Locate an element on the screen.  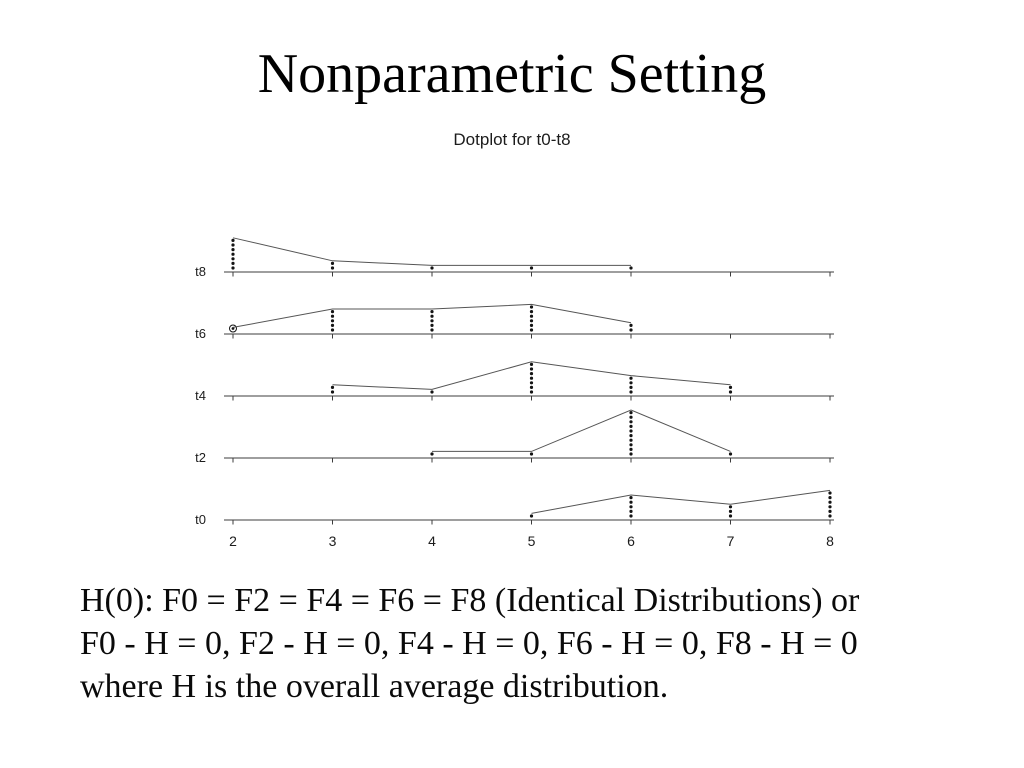
freq-line-t2 is located at coordinates (581, 430).